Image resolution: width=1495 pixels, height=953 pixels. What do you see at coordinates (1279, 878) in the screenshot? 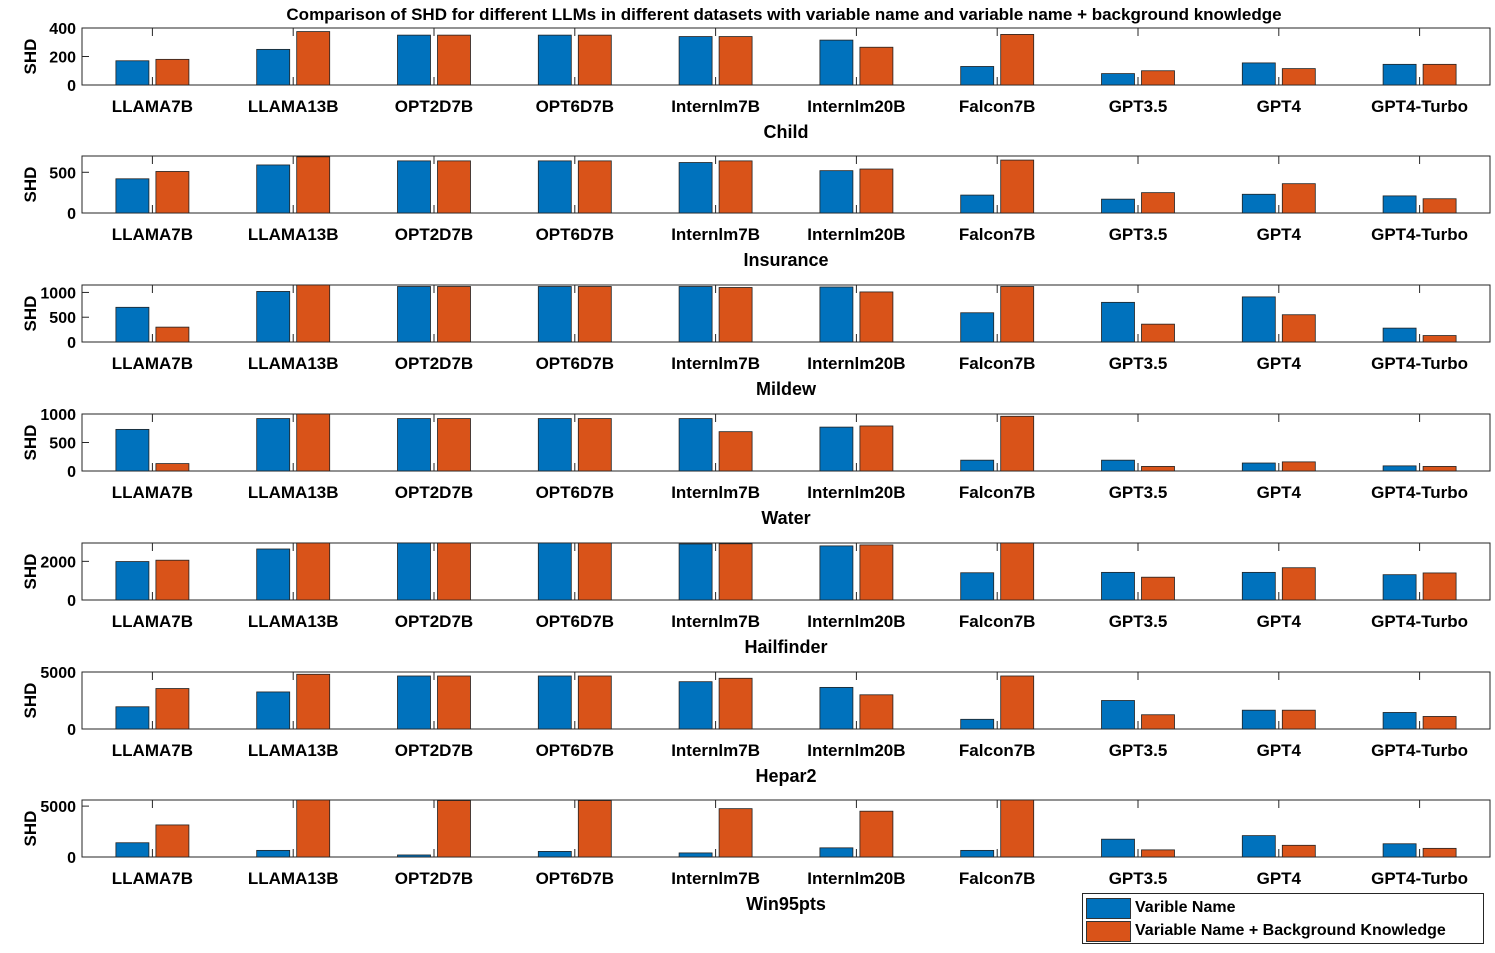
I see `x-tick-label-win95pts: GPT4` at bounding box center [1279, 878].